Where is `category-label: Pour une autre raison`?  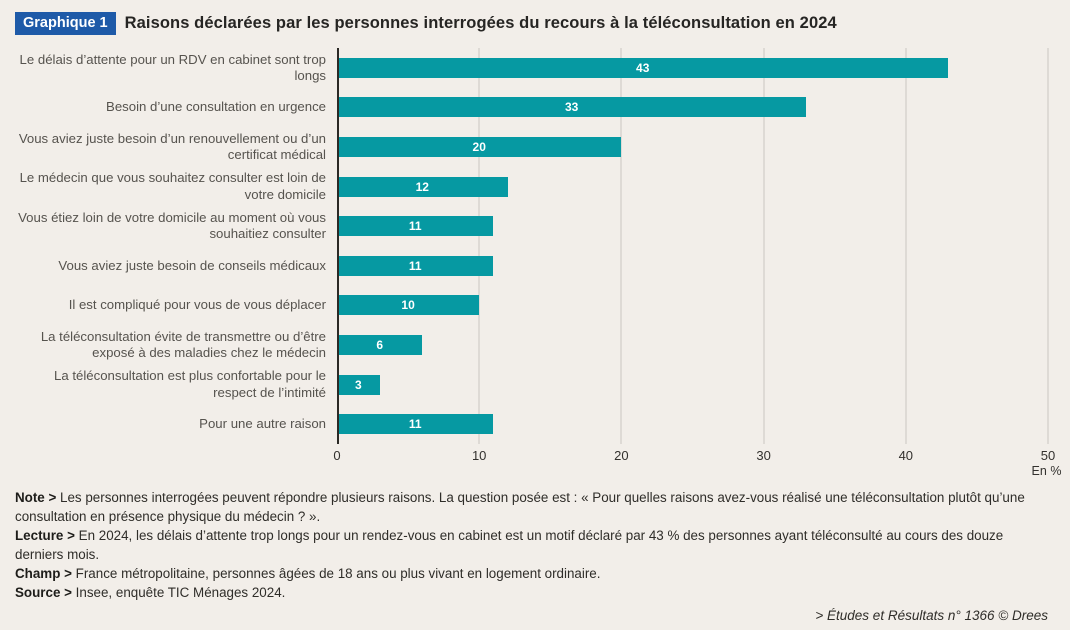 category-label: Pour une autre raison is located at coordinates (262, 424).